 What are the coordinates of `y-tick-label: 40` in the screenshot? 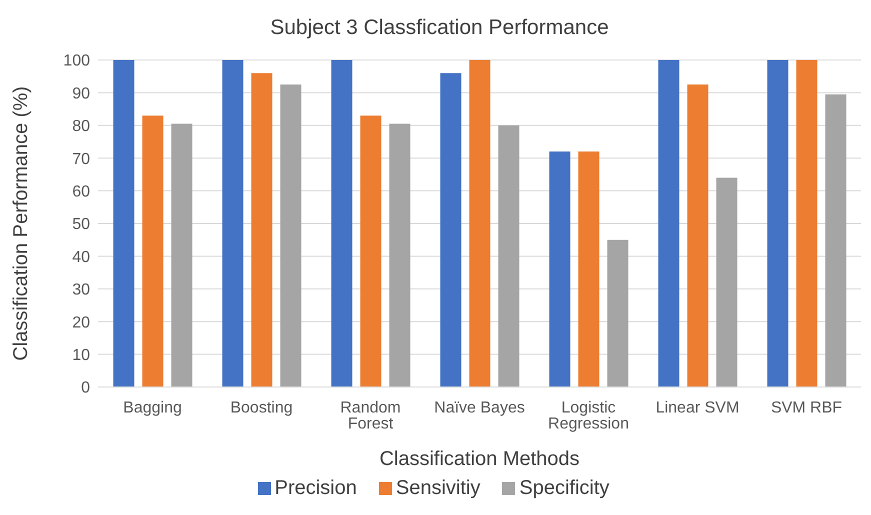 It's located at (81, 257).